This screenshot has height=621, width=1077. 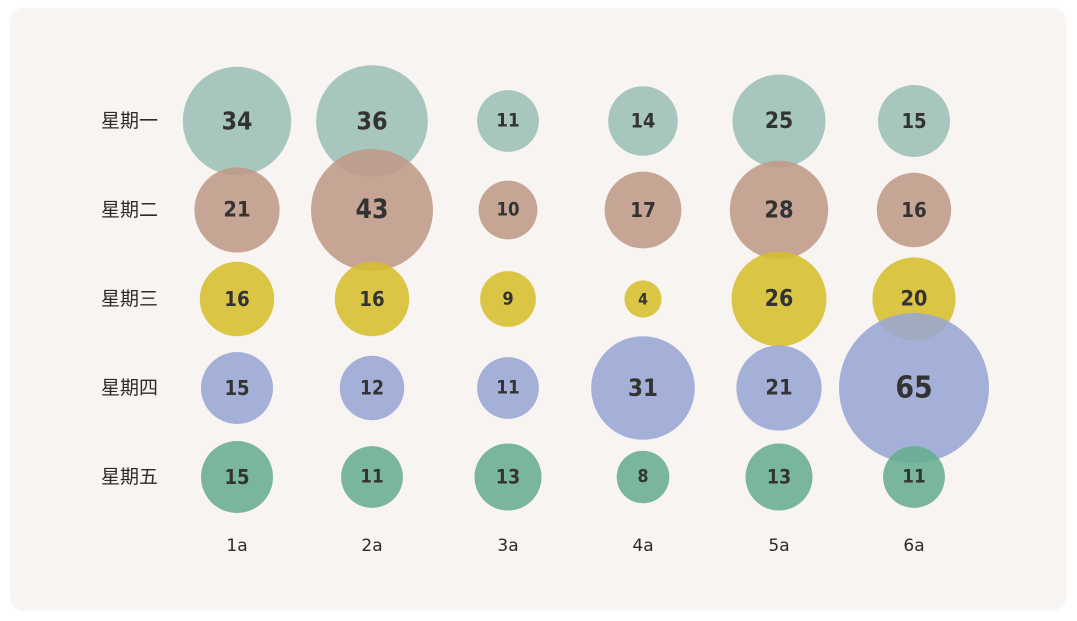 I want to click on bubble-value-label: 65, so click(x=913, y=388).